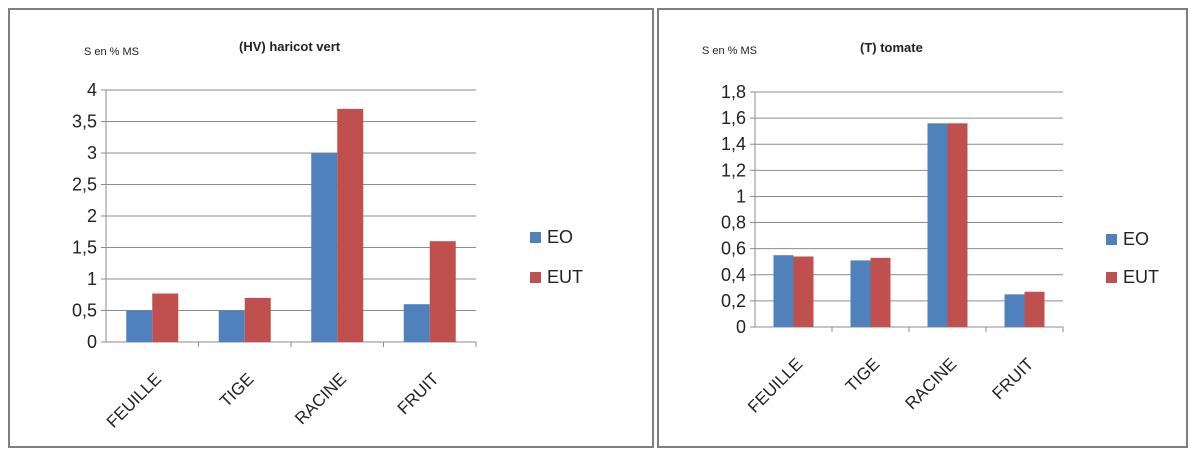 This screenshot has height=450, width=1190. I want to click on y-tick-label: 0,5, so click(84, 311).